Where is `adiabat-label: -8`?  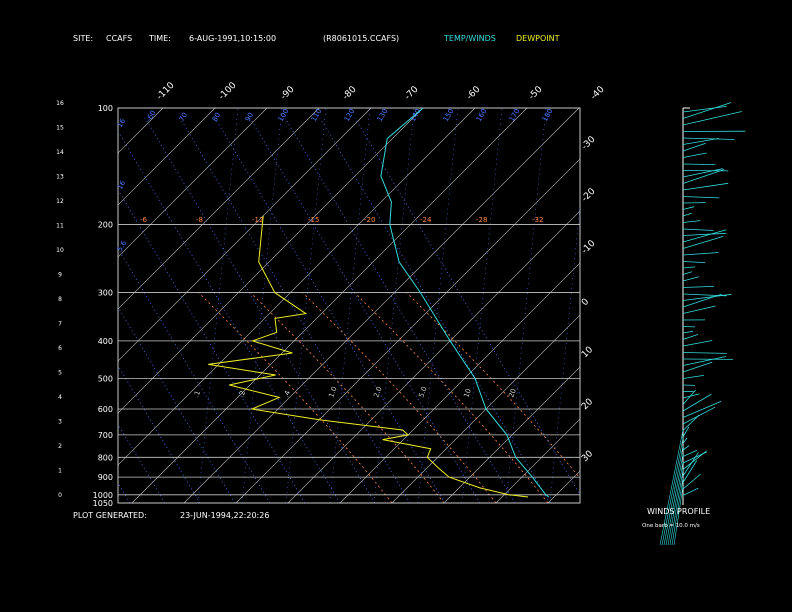 adiabat-label: -8 is located at coordinates (199, 220).